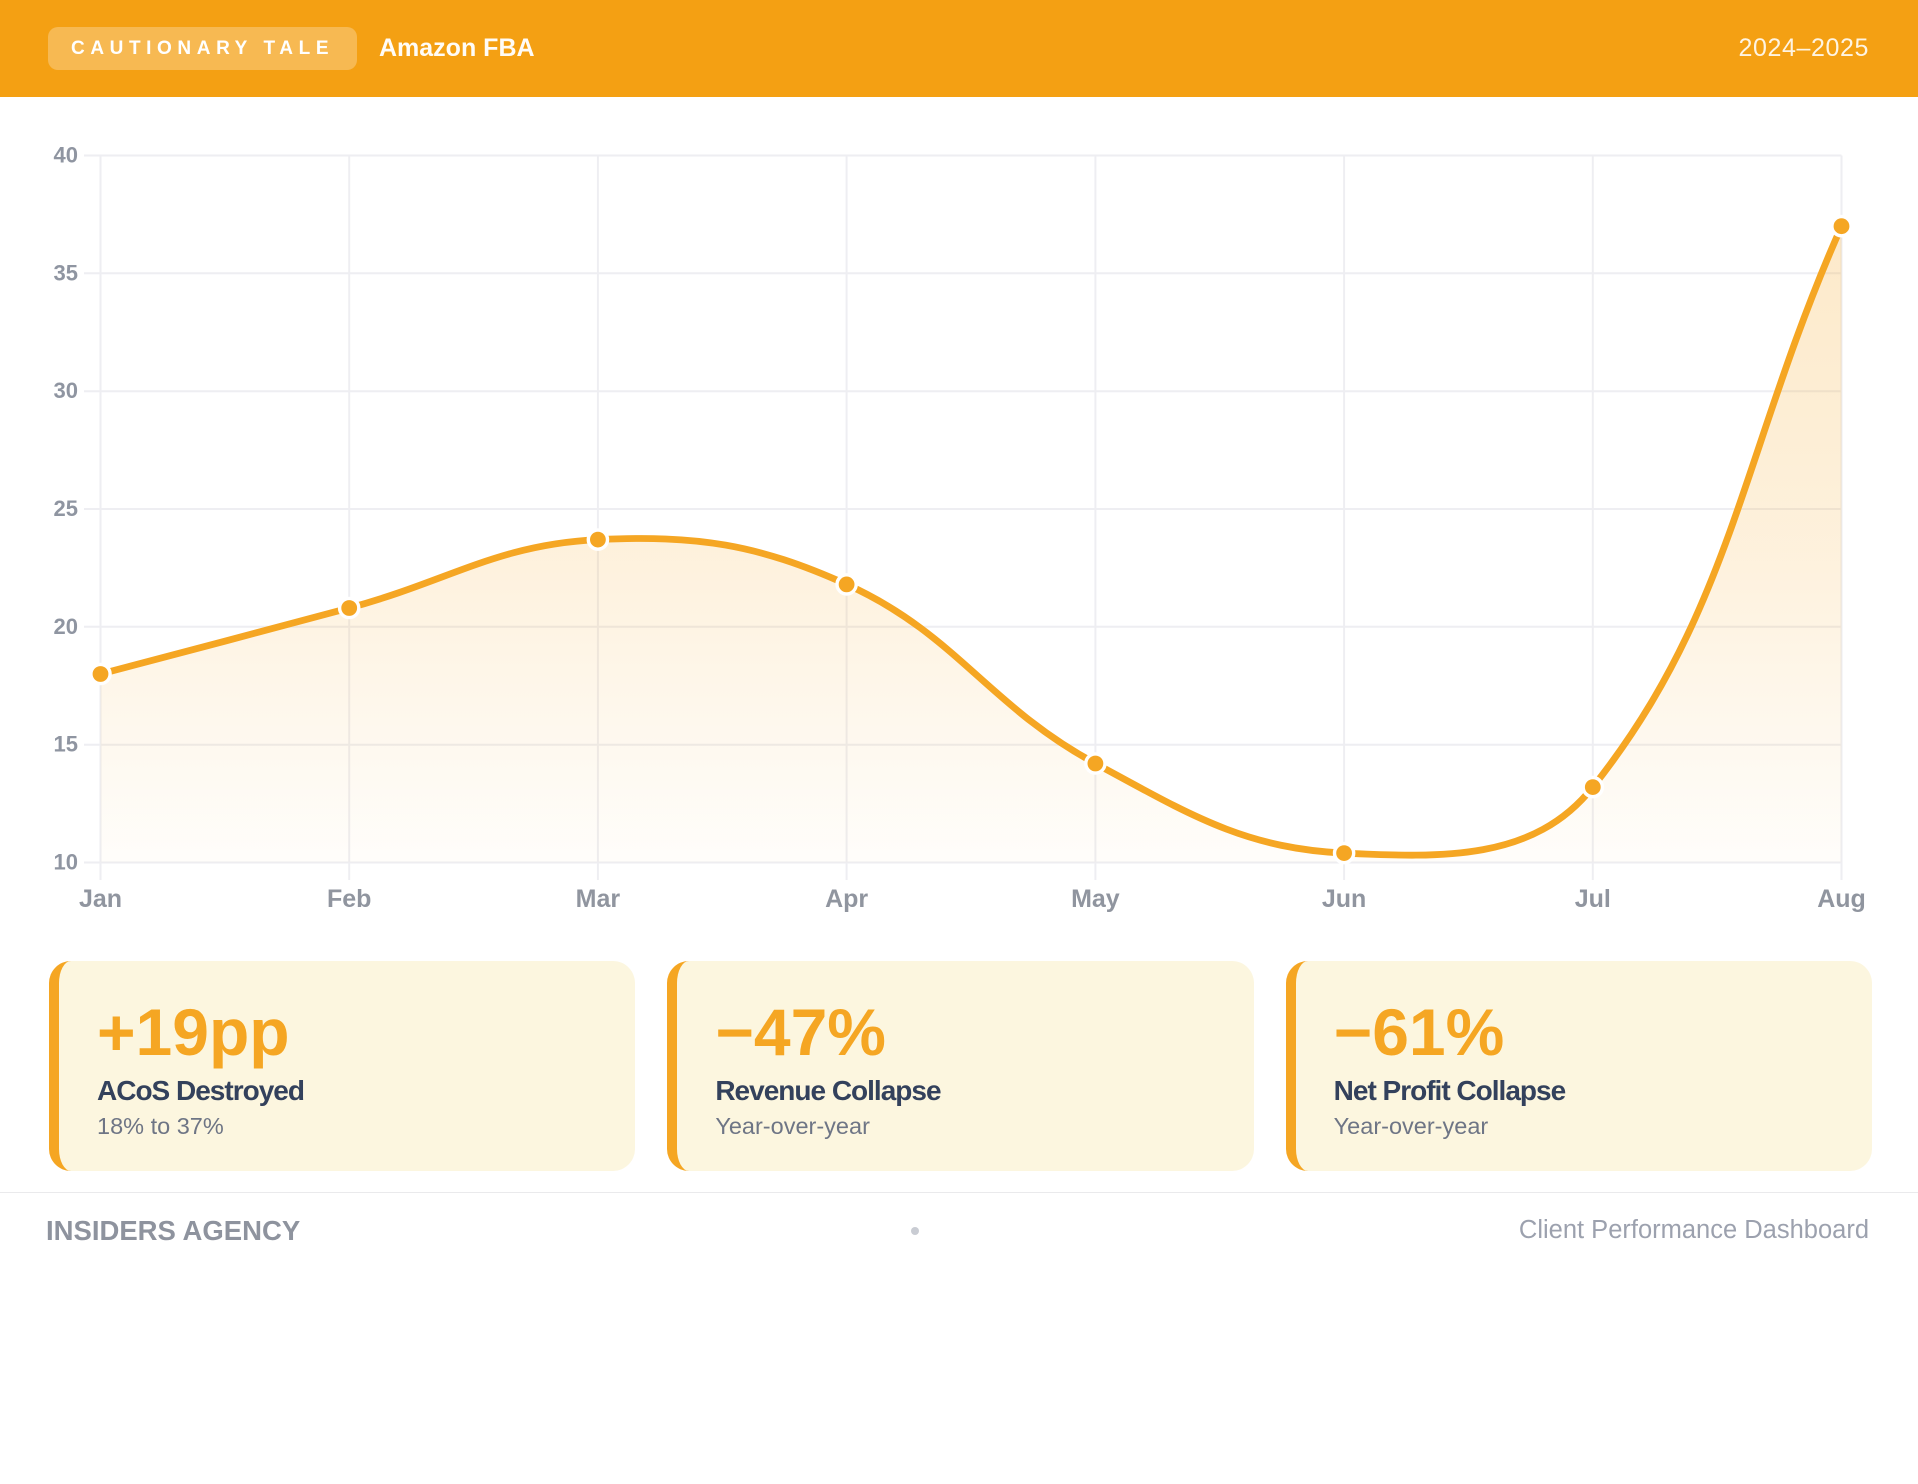 Image resolution: width=1918 pixels, height=1484 pixels. I want to click on svg-text: Aug, so click(1841, 899).